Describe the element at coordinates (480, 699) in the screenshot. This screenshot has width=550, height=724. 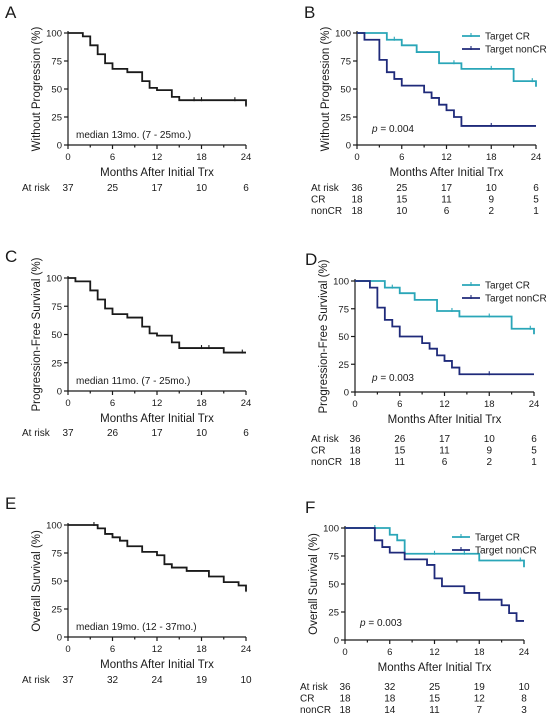
I see `risk-count: 12` at that location.